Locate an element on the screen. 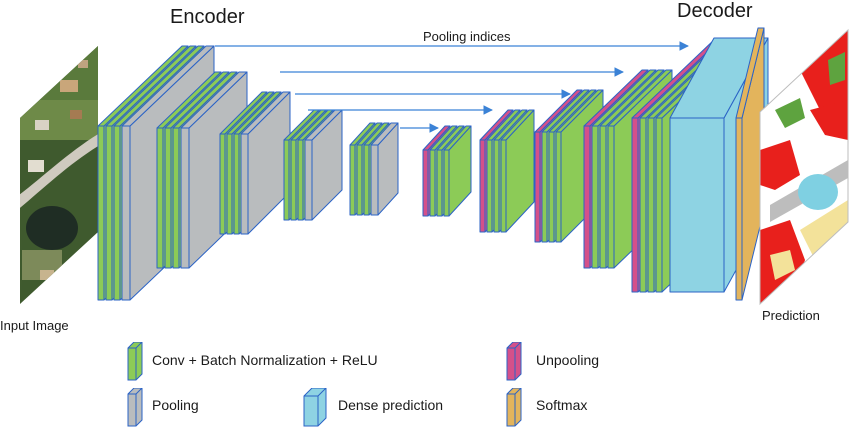 This screenshot has width=850, height=430. pool-legend-icon is located at coordinates (135, 407).